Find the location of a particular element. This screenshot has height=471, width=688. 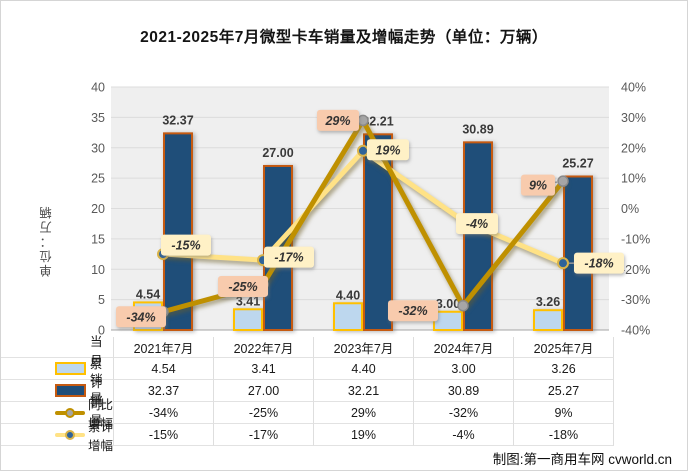

table-corner is located at coordinates (57, 347).